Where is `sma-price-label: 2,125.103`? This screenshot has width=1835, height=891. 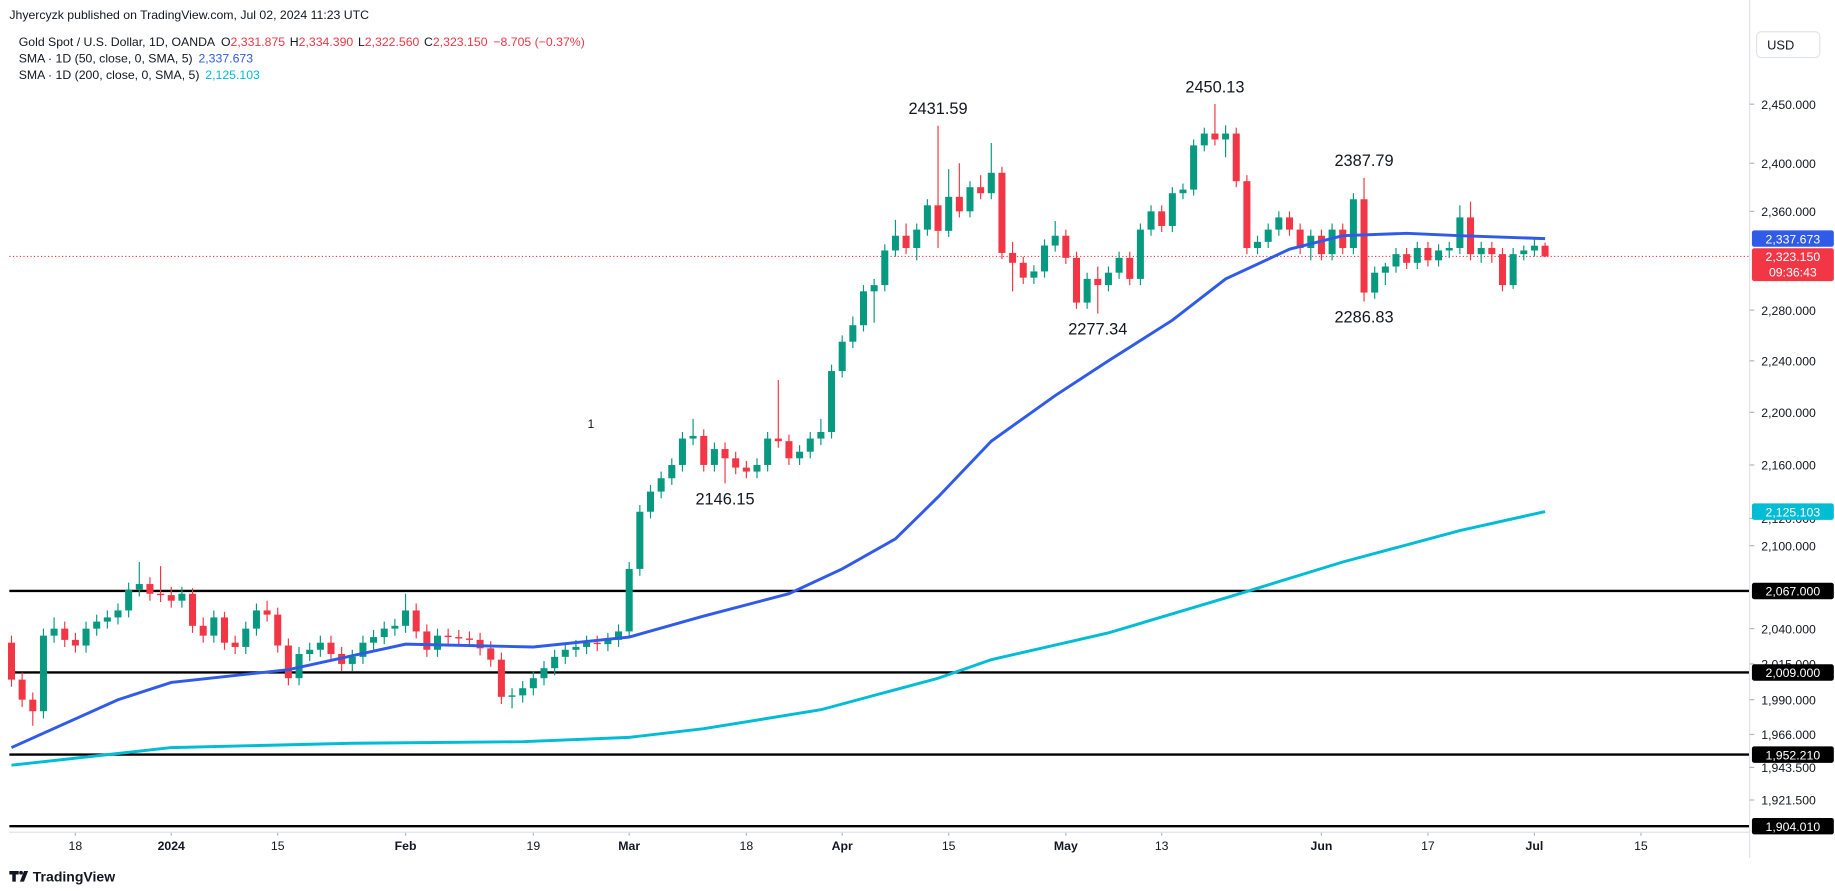
sma-price-label: 2,125.103 is located at coordinates (1793, 512).